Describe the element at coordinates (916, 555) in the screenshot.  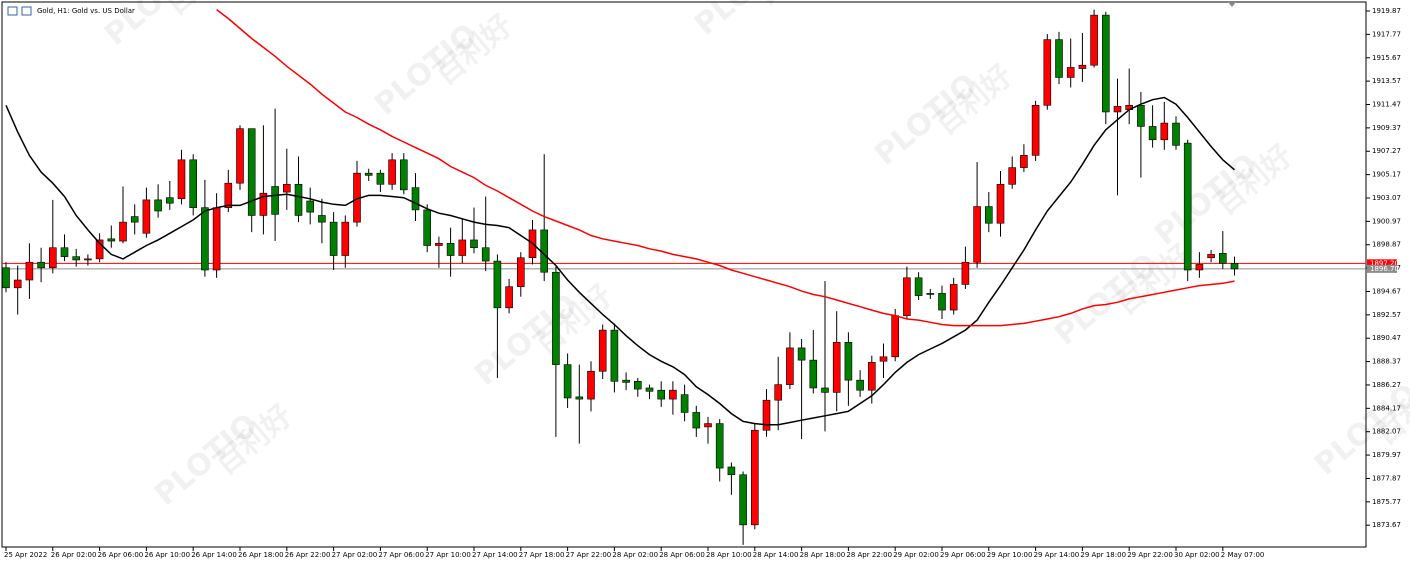
I see `x-tick-label: 29 Apr 02:00` at that location.